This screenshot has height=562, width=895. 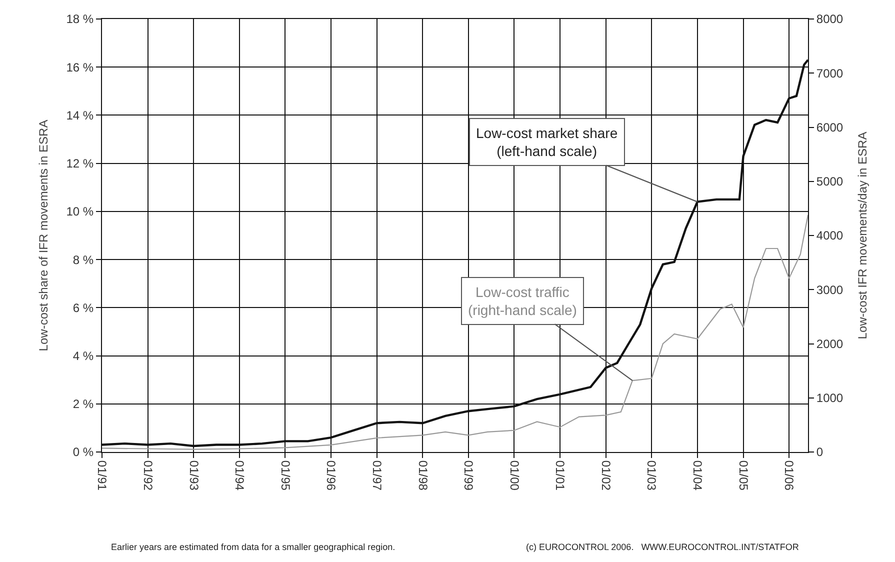 I want to click on y2-tick-label: 6000, so click(x=830, y=127).